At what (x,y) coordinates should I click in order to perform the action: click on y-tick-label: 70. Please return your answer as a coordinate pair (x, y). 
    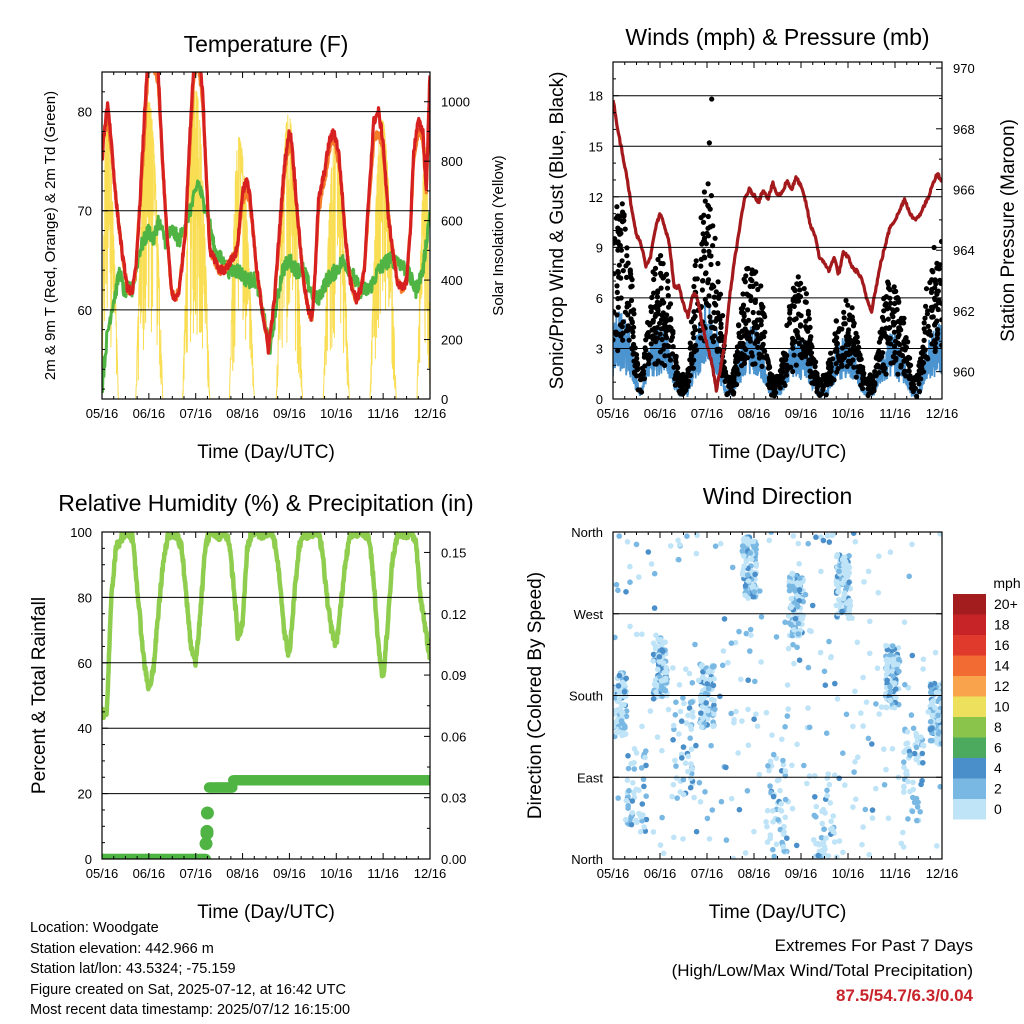
    Looking at the image, I should click on (85, 211).